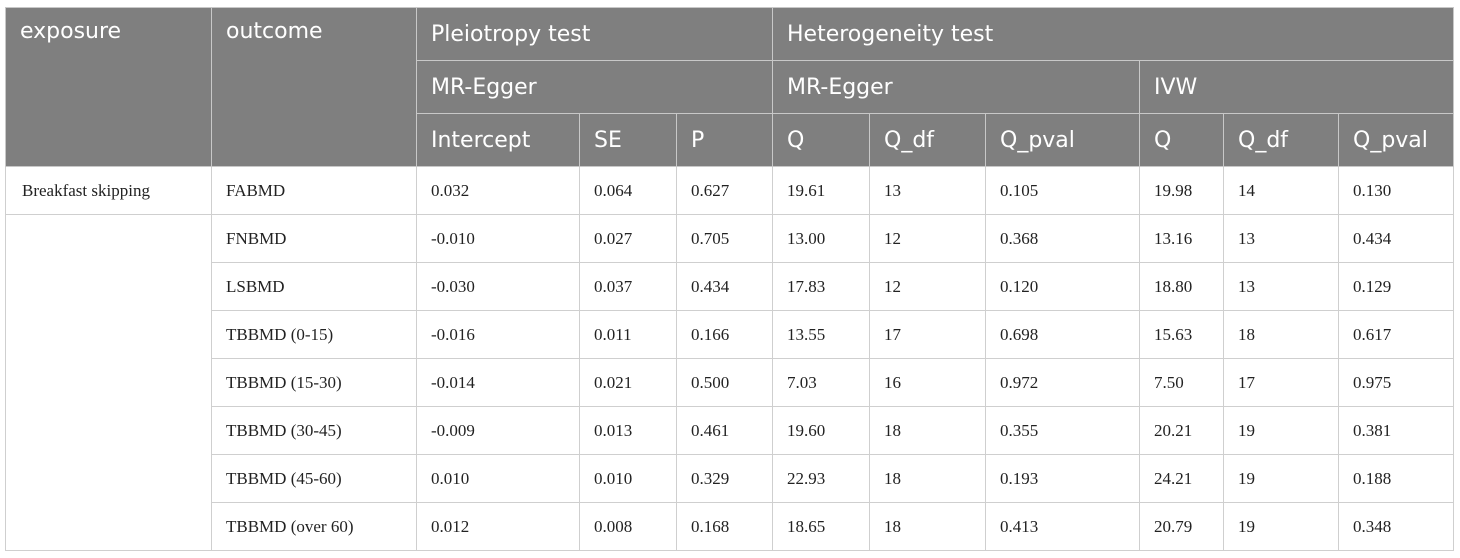 Image resolution: width=1460 pixels, height=558 pixels. What do you see at coordinates (1181, 238) in the screenshot?
I see `cell-ivw-q: 13.16` at bounding box center [1181, 238].